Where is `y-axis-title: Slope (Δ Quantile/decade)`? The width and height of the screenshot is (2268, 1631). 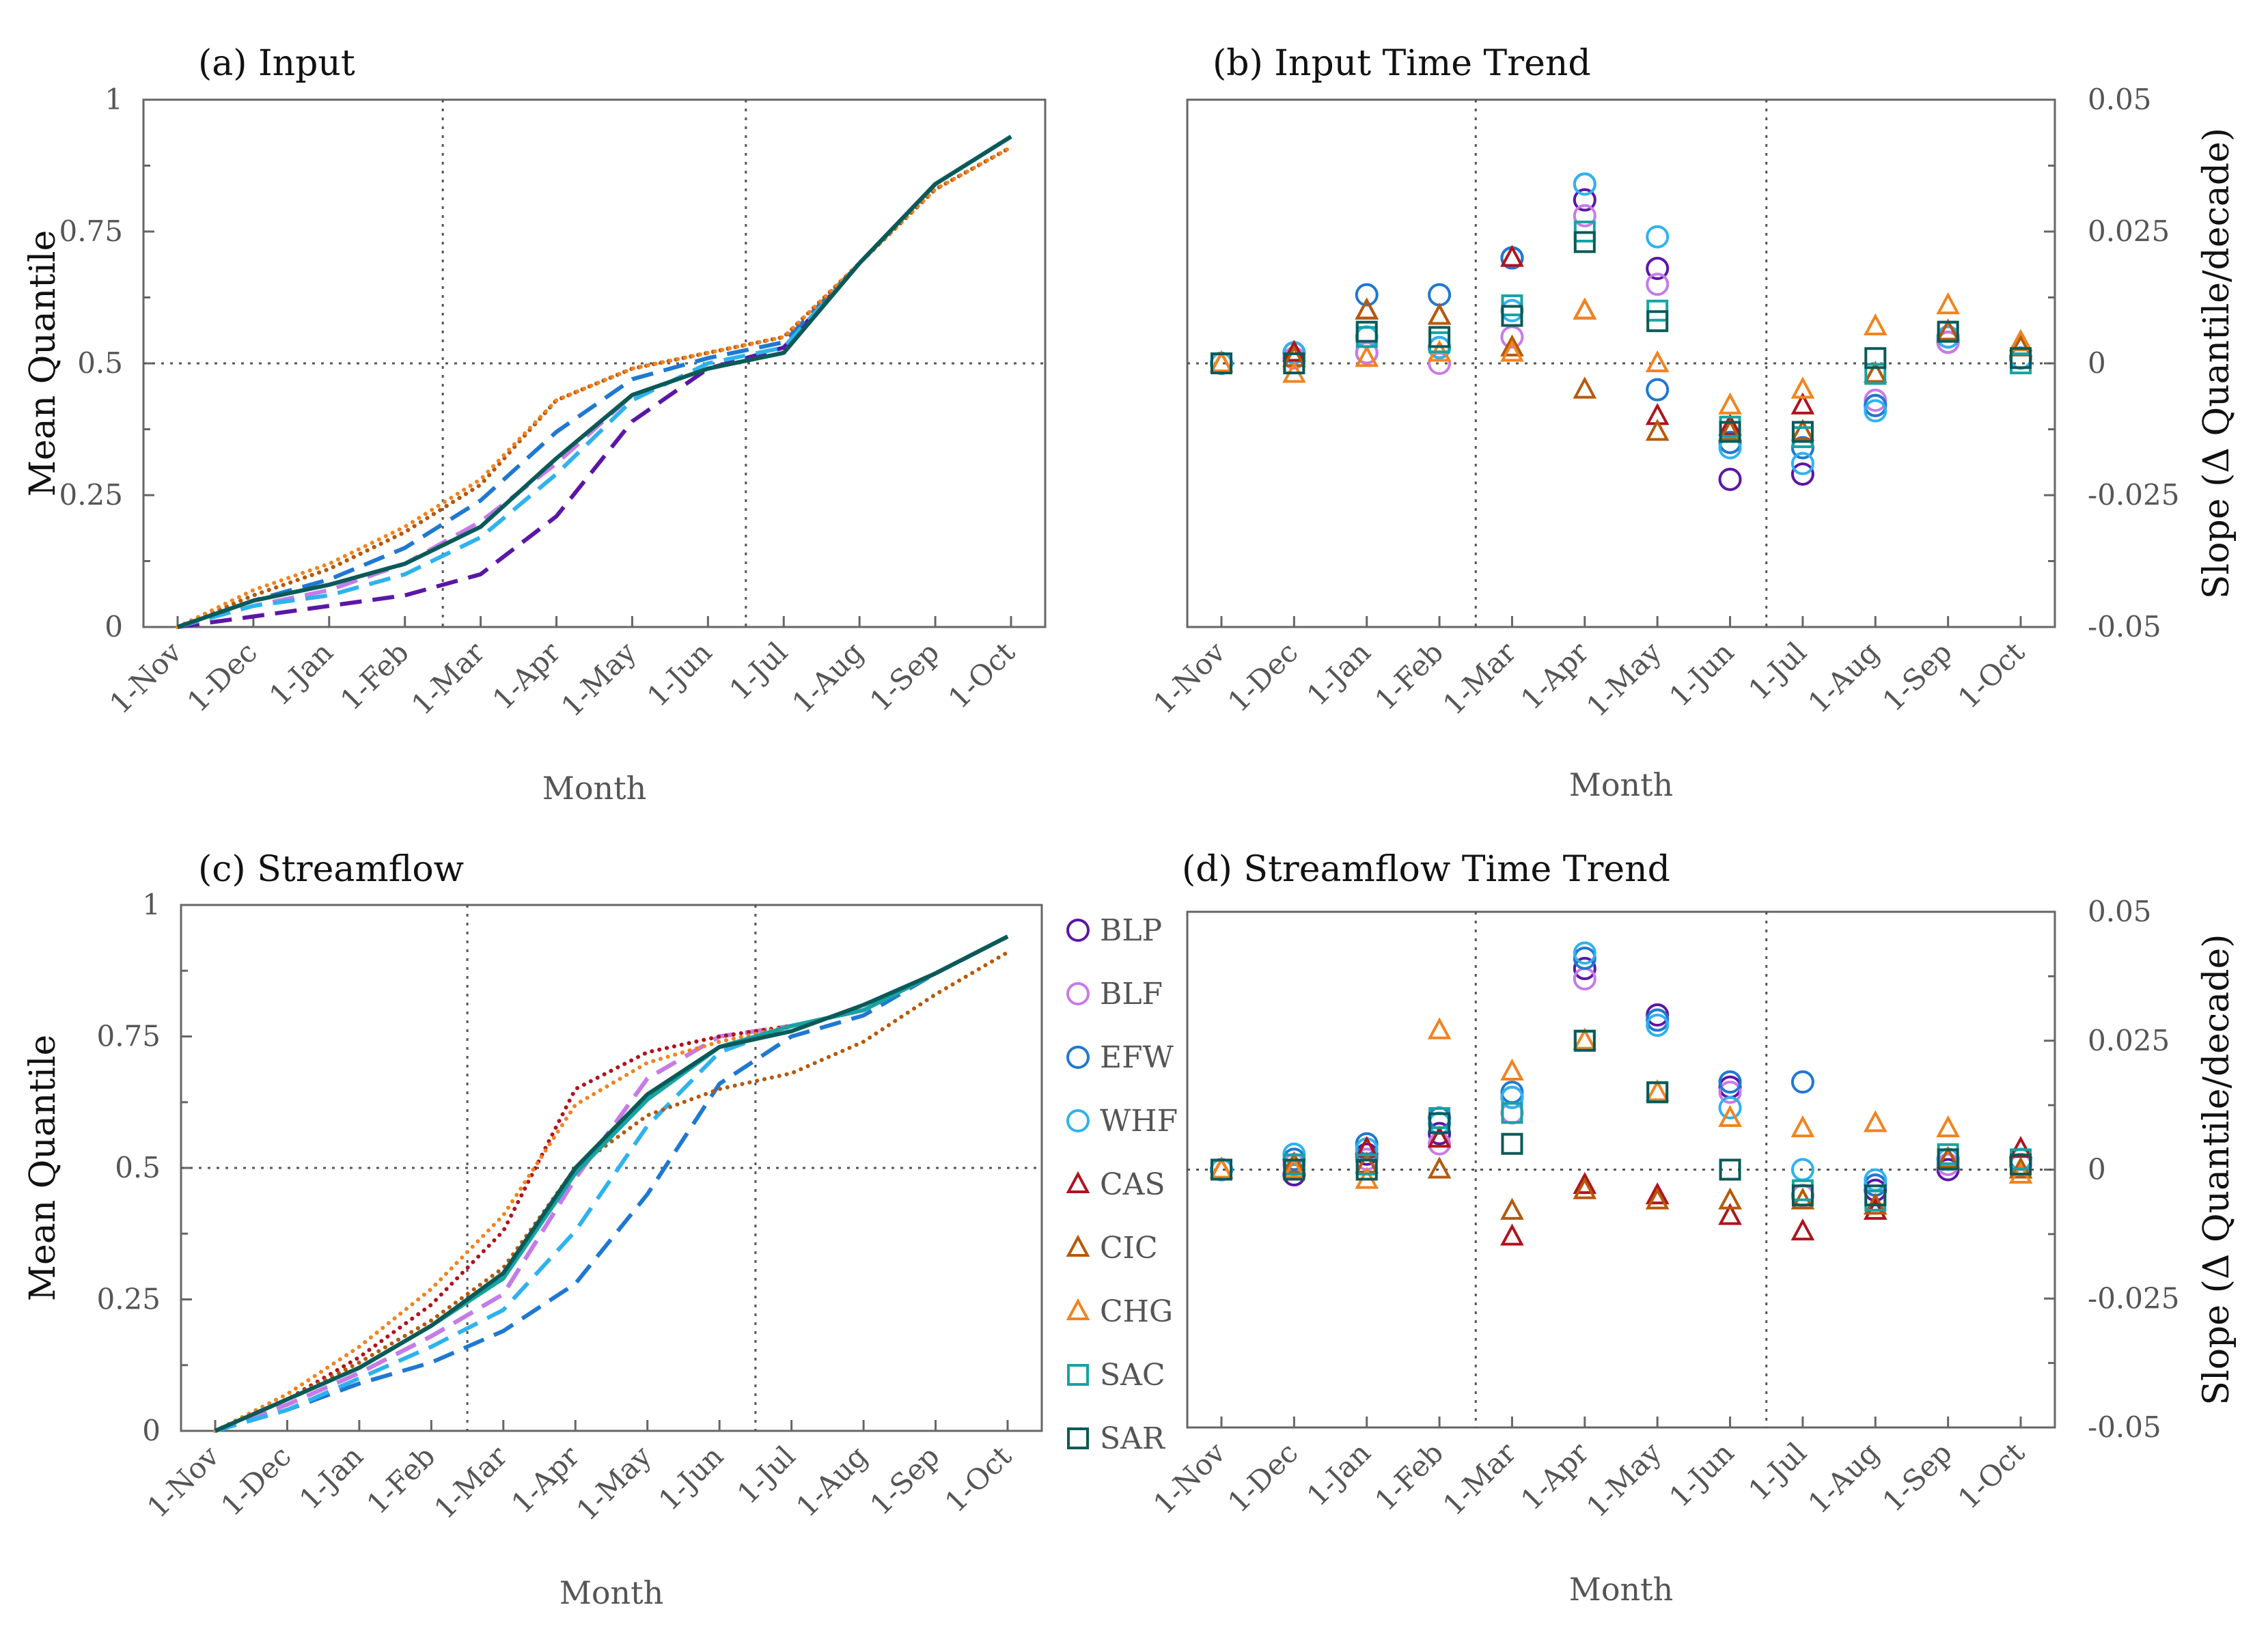 y-axis-title: Slope (Δ Quantile/decade) is located at coordinates (2216, 363).